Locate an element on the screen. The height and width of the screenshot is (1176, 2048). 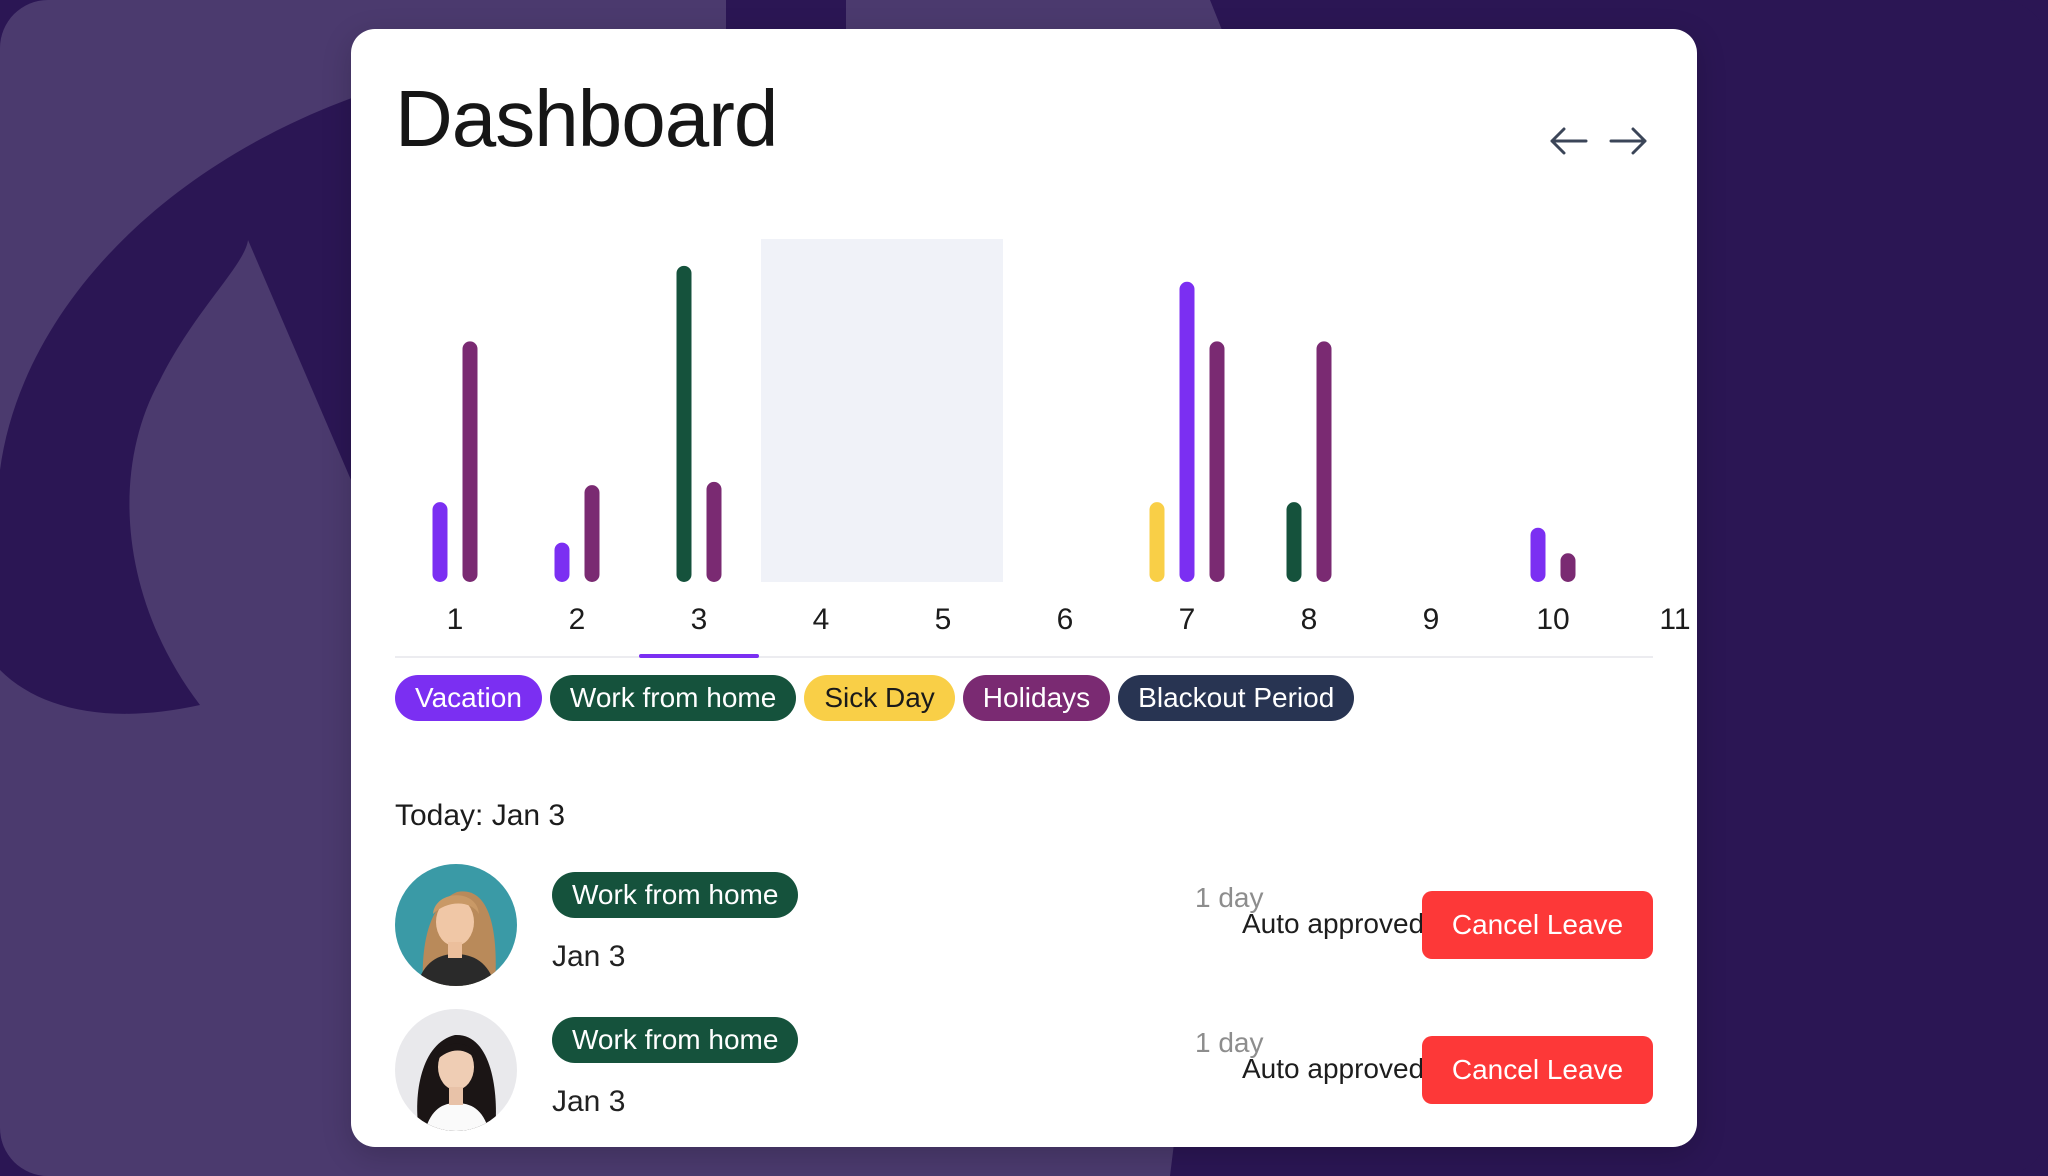
x-tick-label: 5 is located at coordinates (943, 619).